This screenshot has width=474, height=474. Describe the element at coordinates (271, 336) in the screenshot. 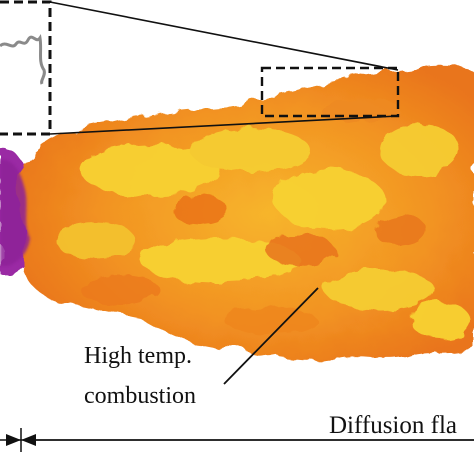

I see `pointer-line` at that location.